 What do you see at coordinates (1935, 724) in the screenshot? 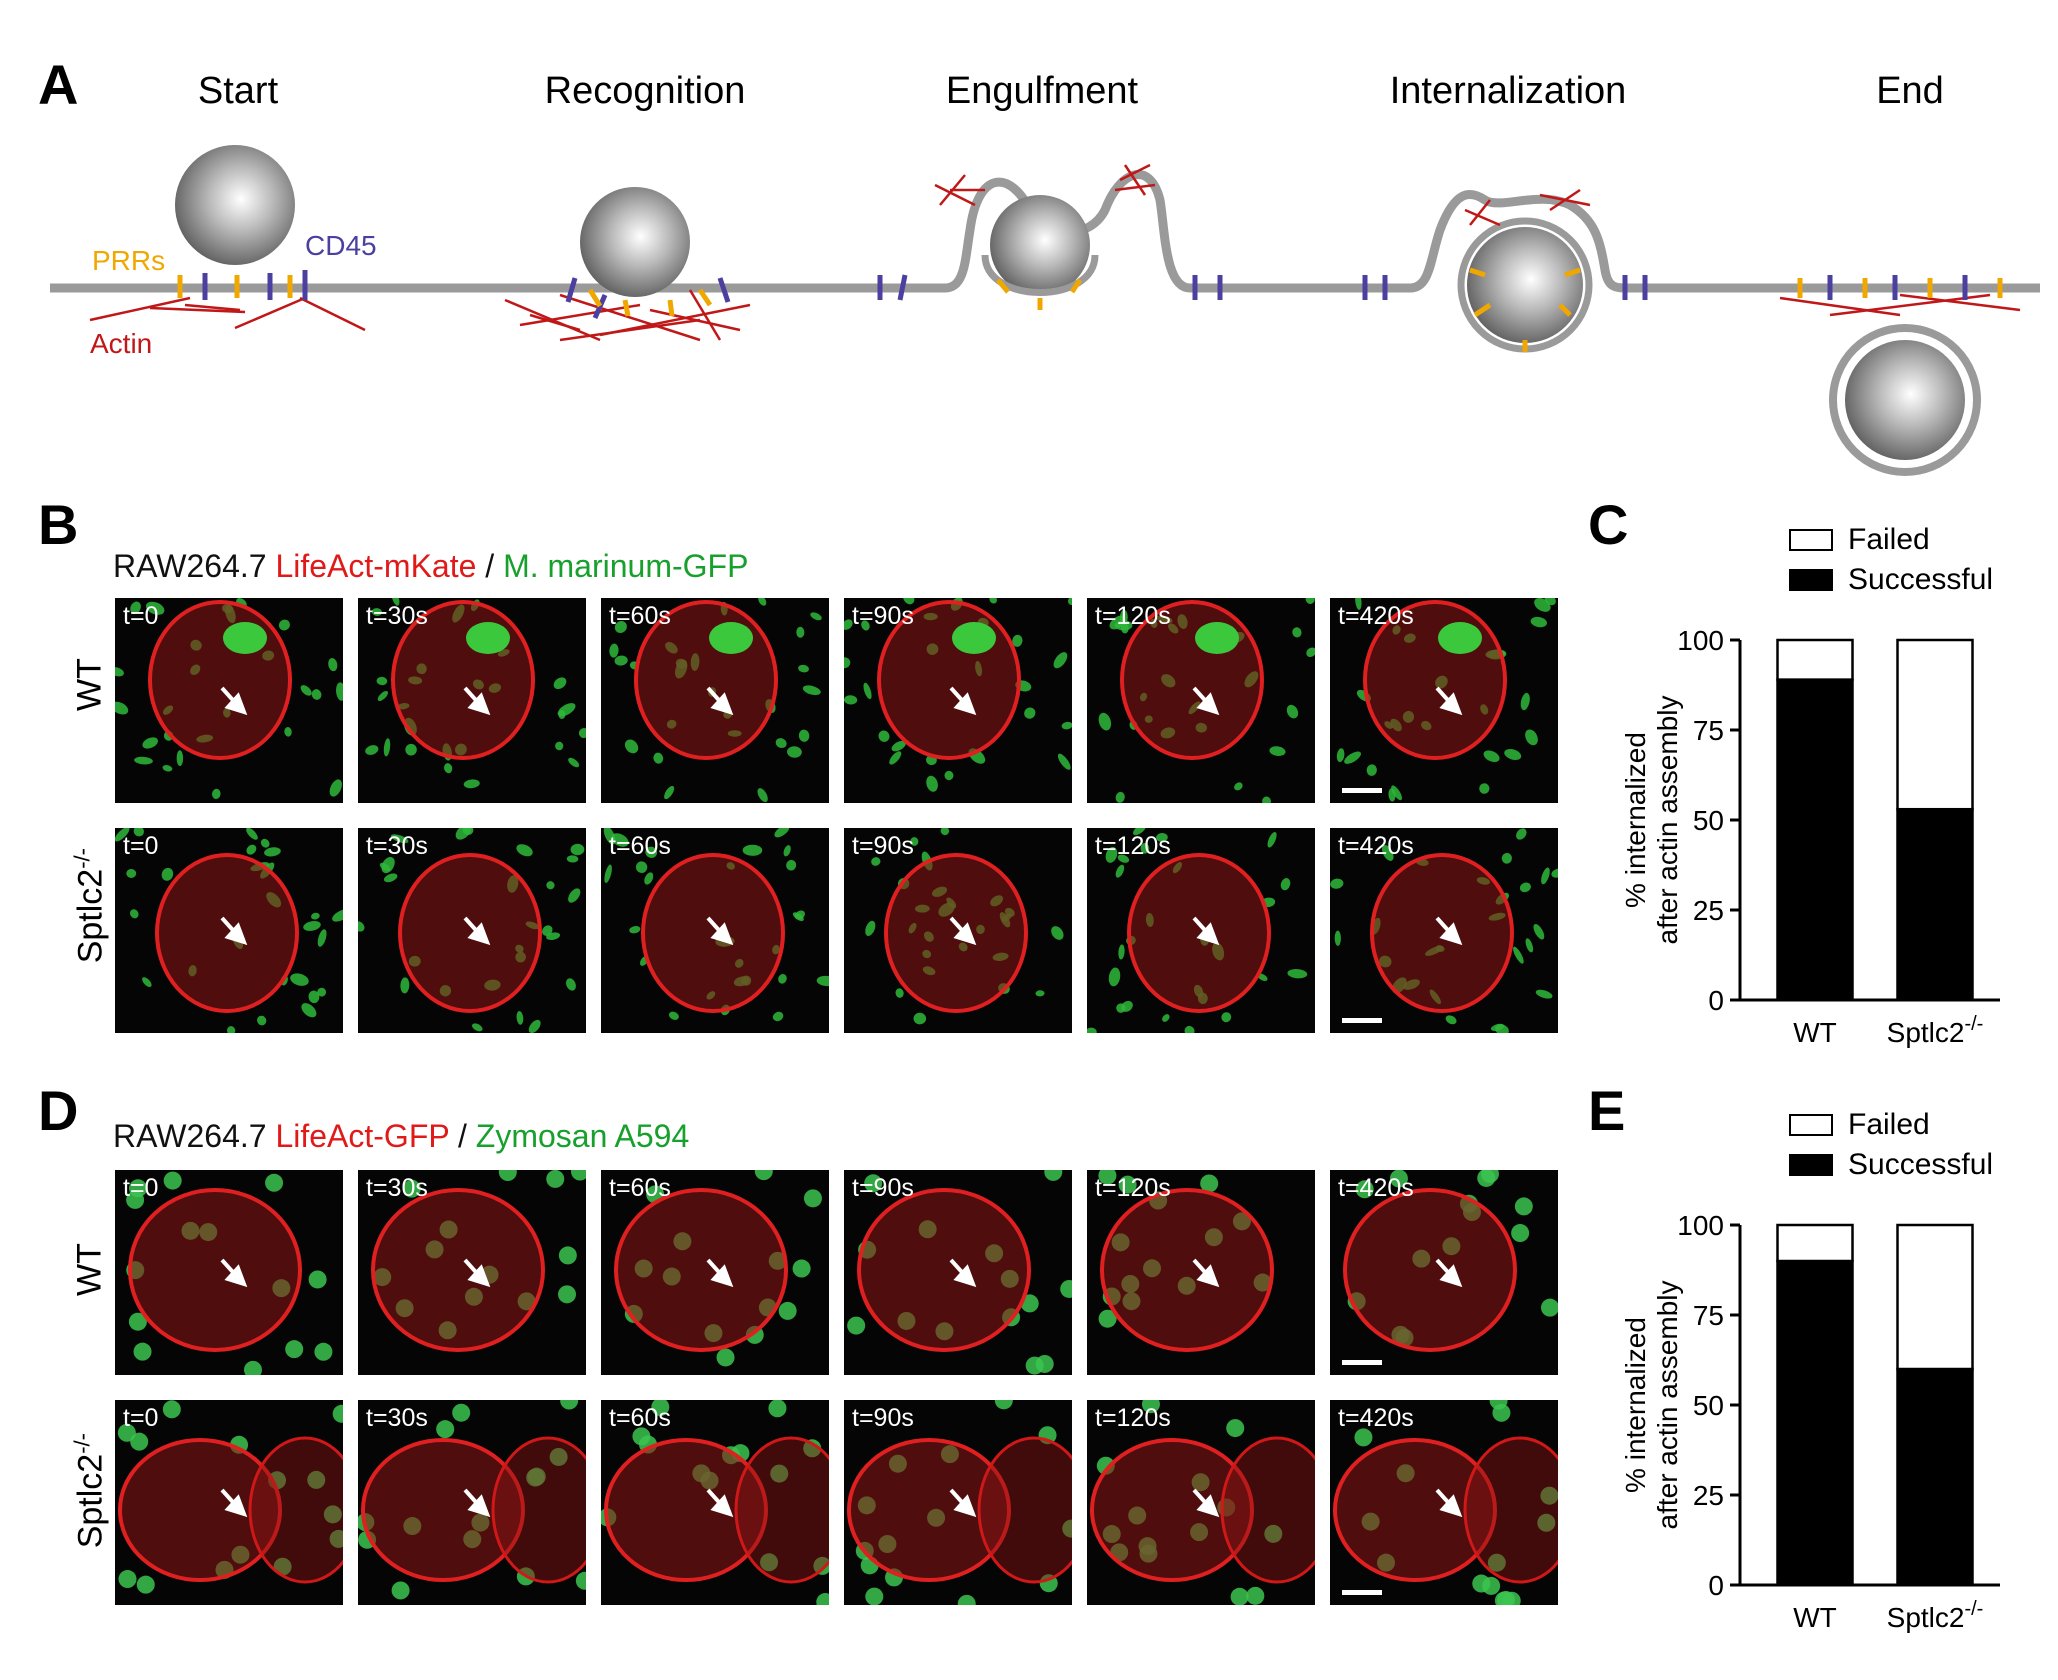
I see `bar-failed-sptlc2` at bounding box center [1935, 724].